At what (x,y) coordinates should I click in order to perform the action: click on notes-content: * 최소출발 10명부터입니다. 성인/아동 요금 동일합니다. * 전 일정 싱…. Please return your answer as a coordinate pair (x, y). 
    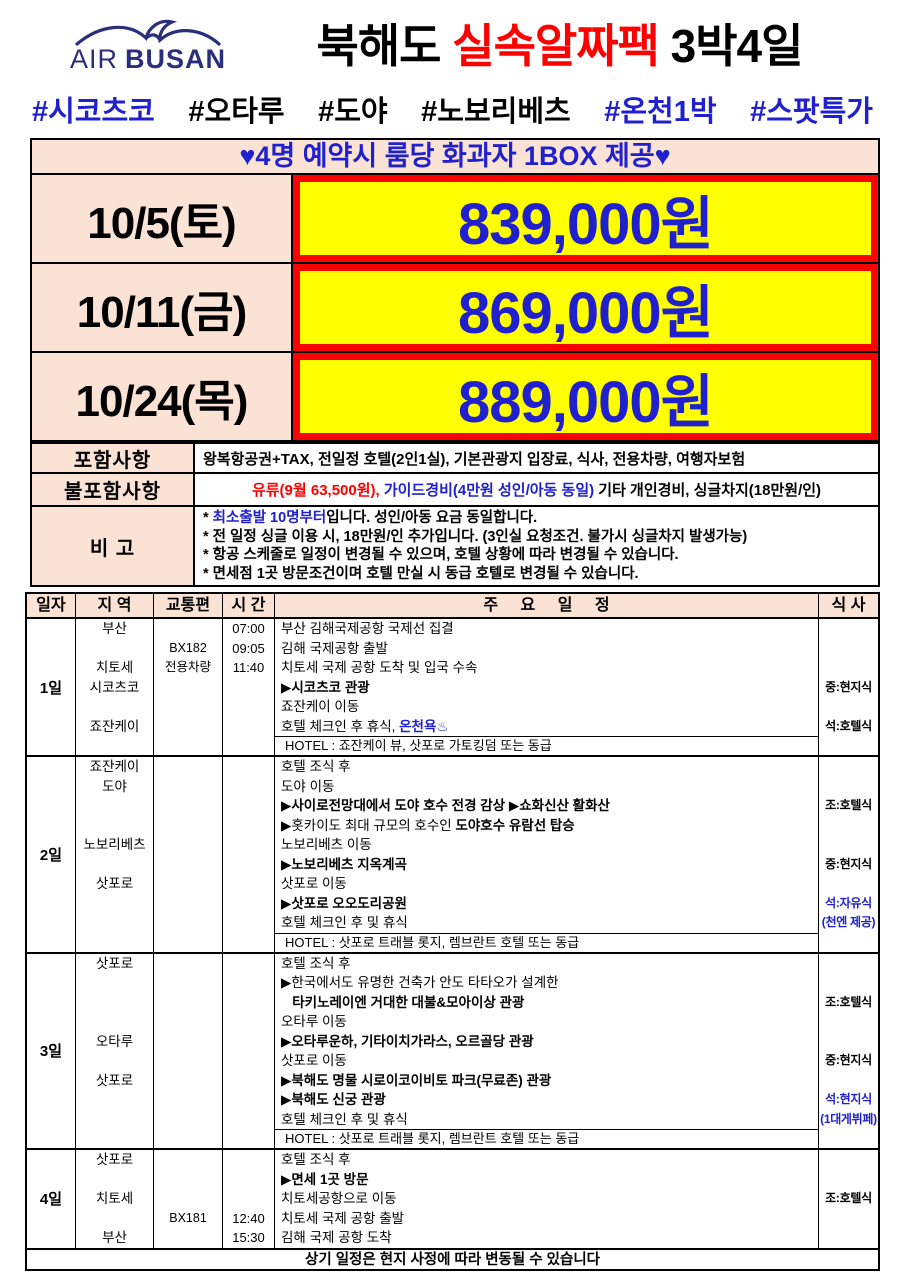
    Looking at the image, I should click on (536, 546).